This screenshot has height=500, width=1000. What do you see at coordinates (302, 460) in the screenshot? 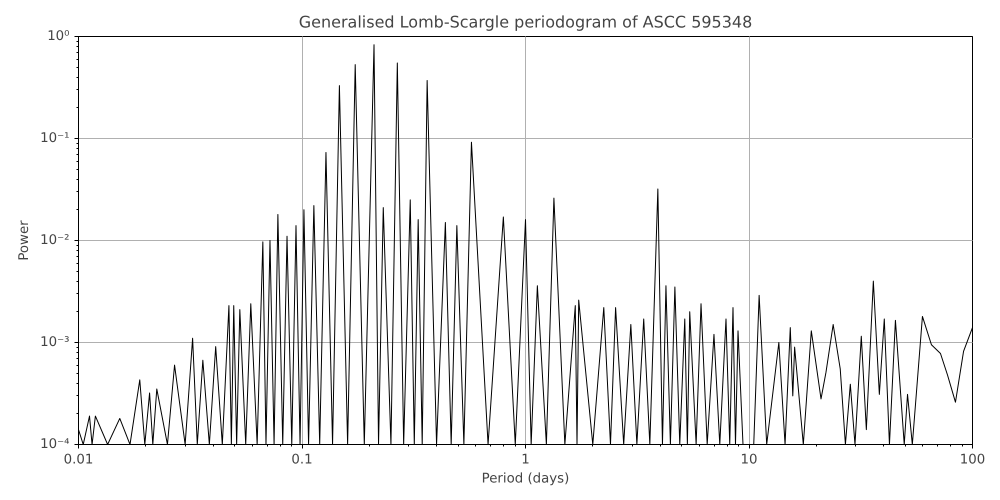
I see `x-tick-label: 0.1` at bounding box center [302, 460].